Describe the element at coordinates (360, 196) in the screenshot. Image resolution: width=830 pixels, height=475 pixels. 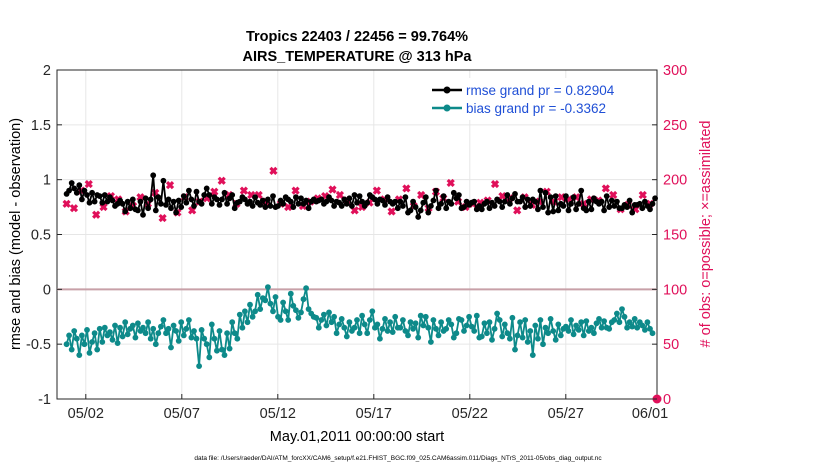
I see `rmse-line` at that location.